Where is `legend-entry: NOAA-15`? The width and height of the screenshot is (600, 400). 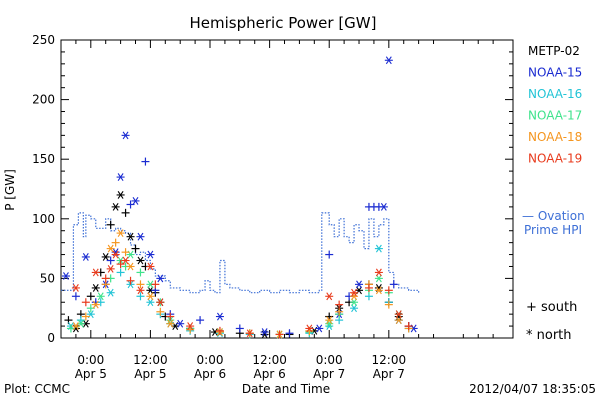 legend-entry: NOAA-15 is located at coordinates (555, 73).